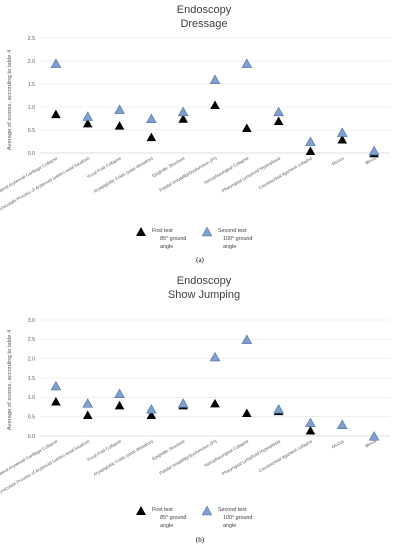  Describe the element at coordinates (200, 540) in the screenshot. I see `panel-label: (b)` at that location.